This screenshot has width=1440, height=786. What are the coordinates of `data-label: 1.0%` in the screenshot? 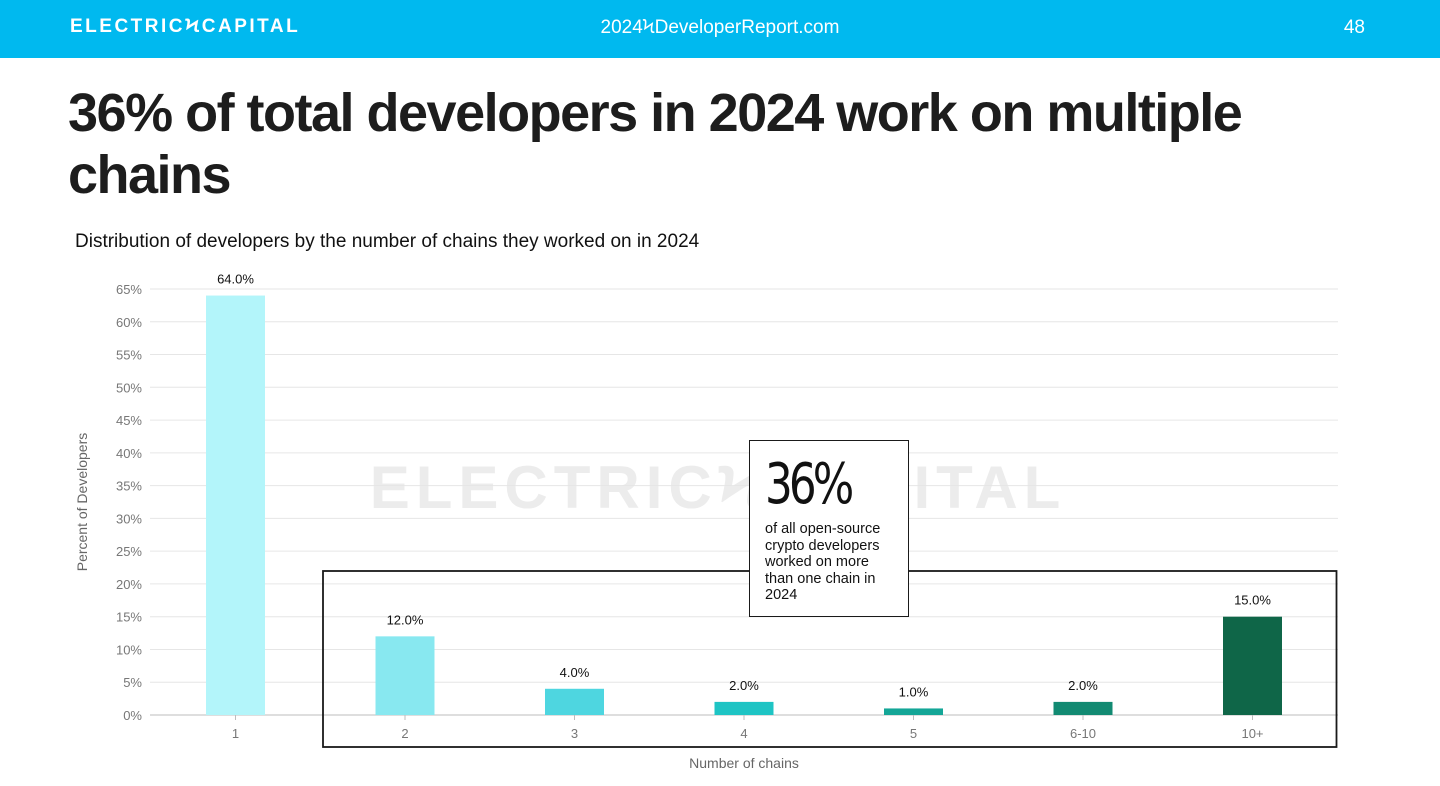 It's located at (914, 691).